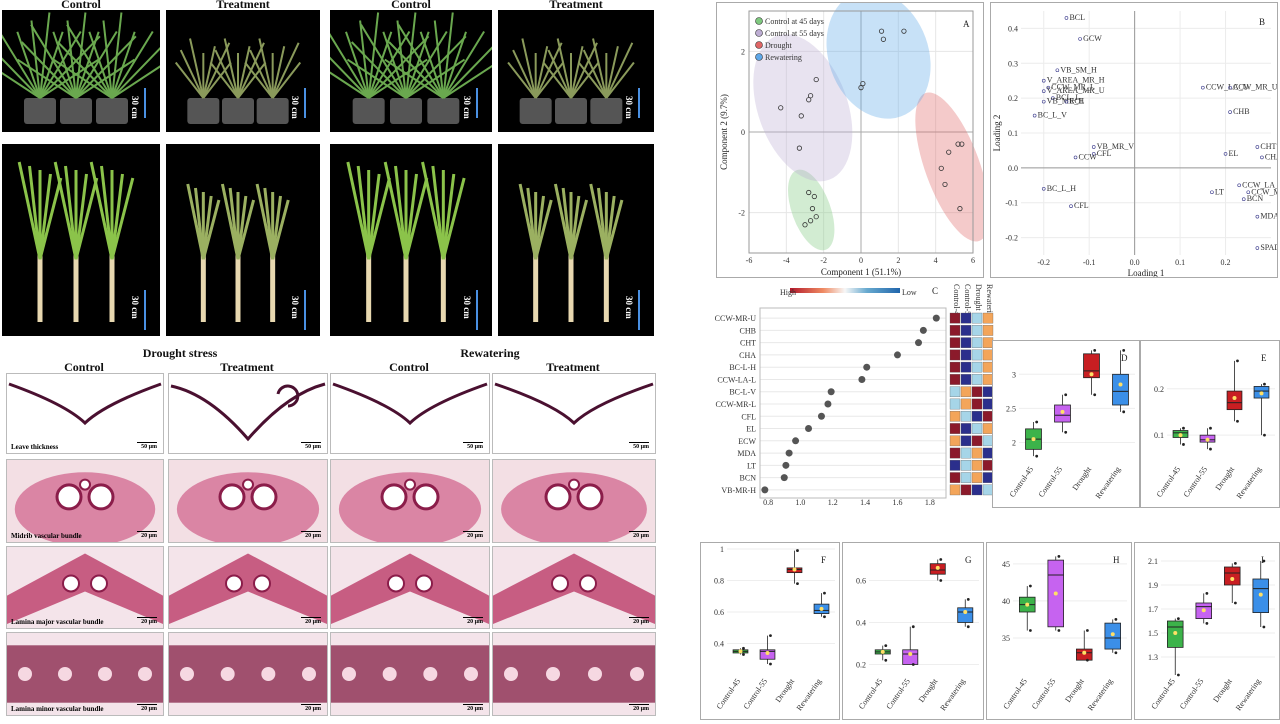 The image size is (1280, 724). I want to click on pot-shape, so click(203, 111).